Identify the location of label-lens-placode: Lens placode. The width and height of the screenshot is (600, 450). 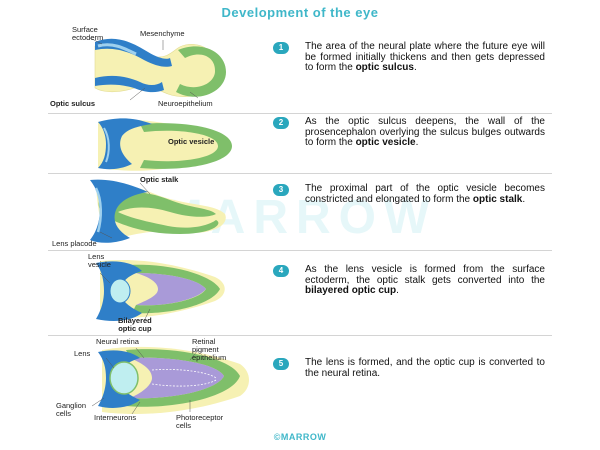
(74, 243).